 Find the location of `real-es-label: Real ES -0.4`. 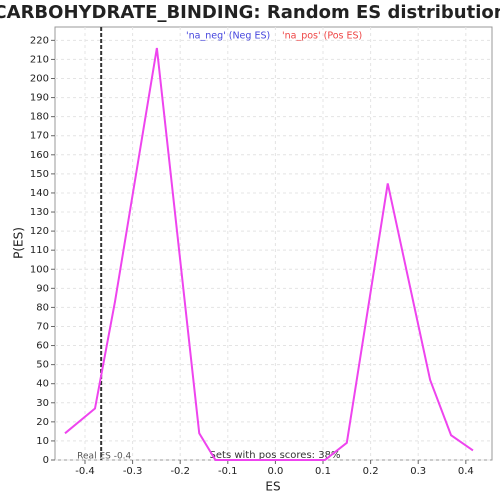

real-es-label: Real ES -0.4 is located at coordinates (104, 457).